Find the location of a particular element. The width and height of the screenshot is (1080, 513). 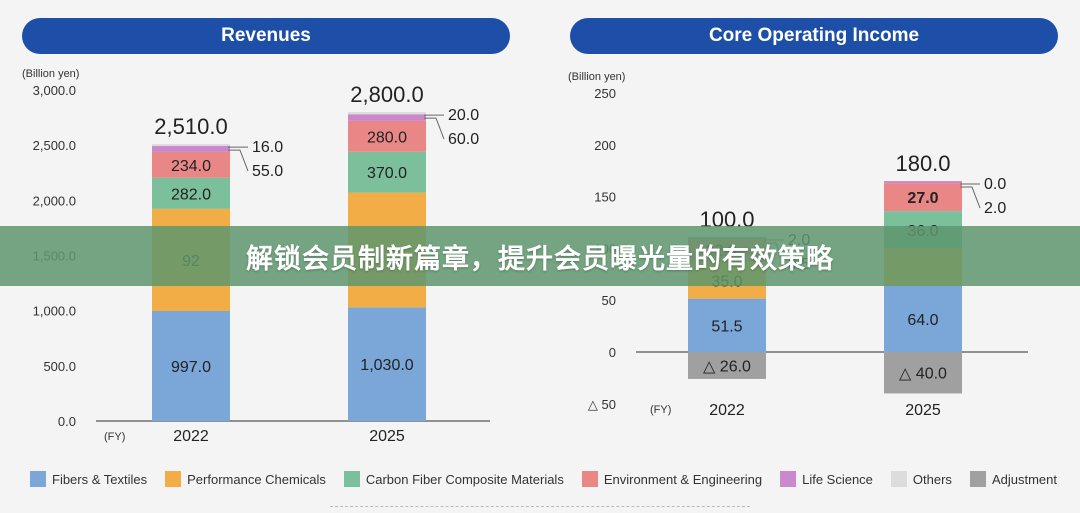

revenues-header: Revenues is located at coordinates (266, 36).